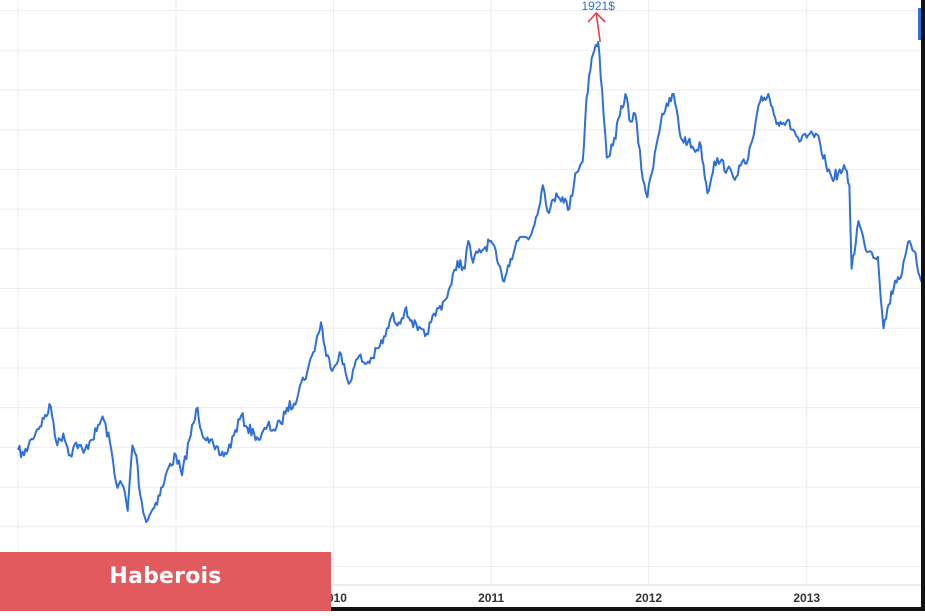 The height and width of the screenshot is (616, 925). Describe the element at coordinates (920, 24) in the screenshot. I see `frame-tab-accent` at that location.